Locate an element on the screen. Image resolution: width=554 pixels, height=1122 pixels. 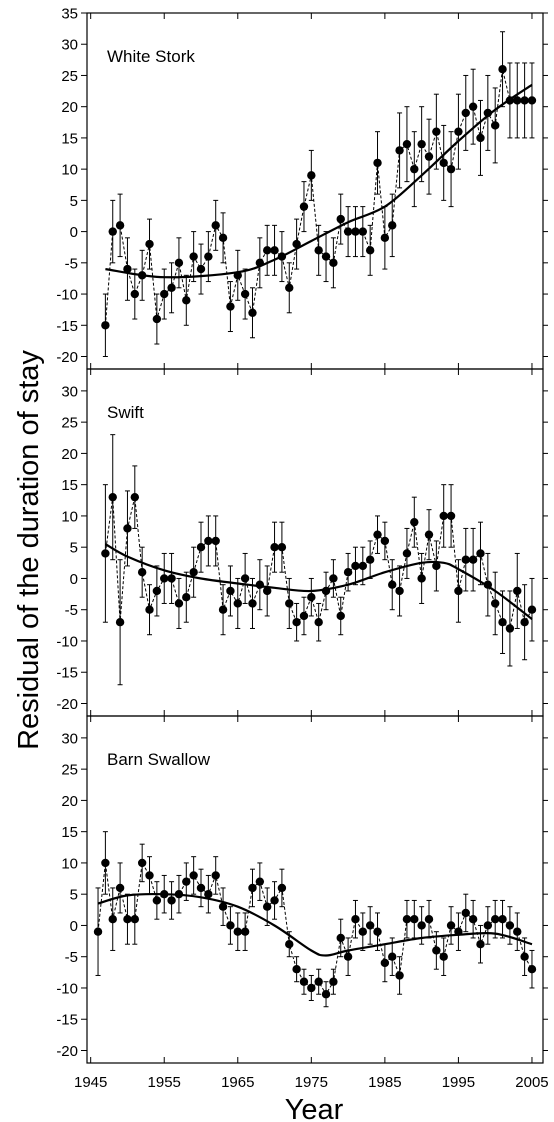
y-tick-label: -15 is located at coordinates (67, 1020).